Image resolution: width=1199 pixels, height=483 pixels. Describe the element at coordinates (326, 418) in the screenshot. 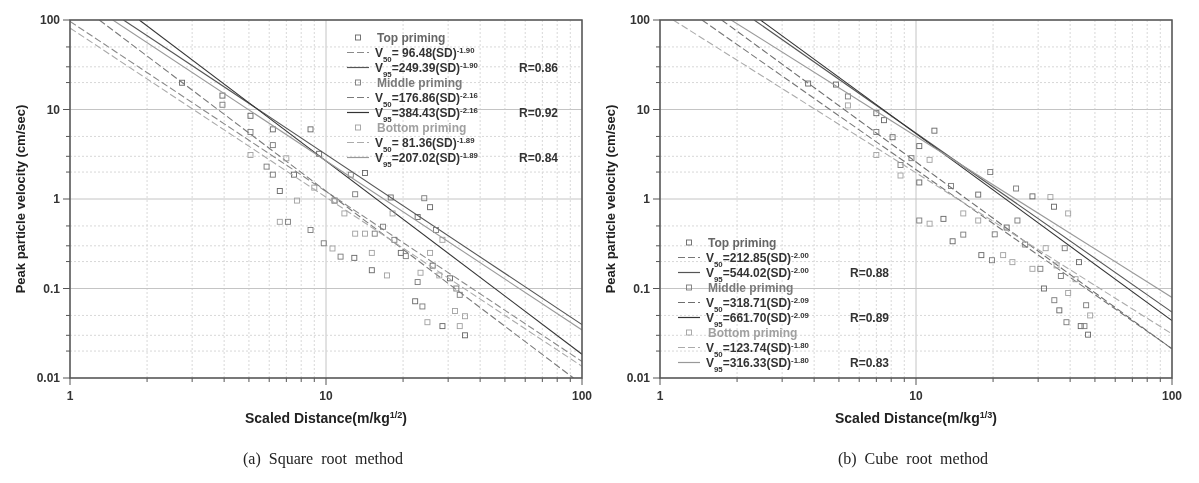

I see `x-axis-title: Scaled Distance(m/kg$^{1/2}$)` at that location.